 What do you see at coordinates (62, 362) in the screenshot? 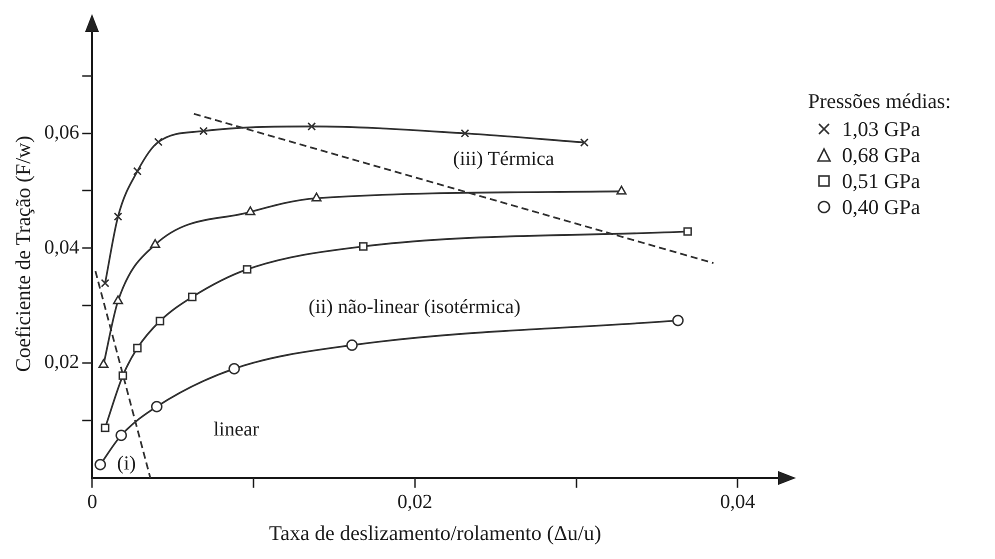
I see `y-tick-label: 0,02` at bounding box center [62, 362].